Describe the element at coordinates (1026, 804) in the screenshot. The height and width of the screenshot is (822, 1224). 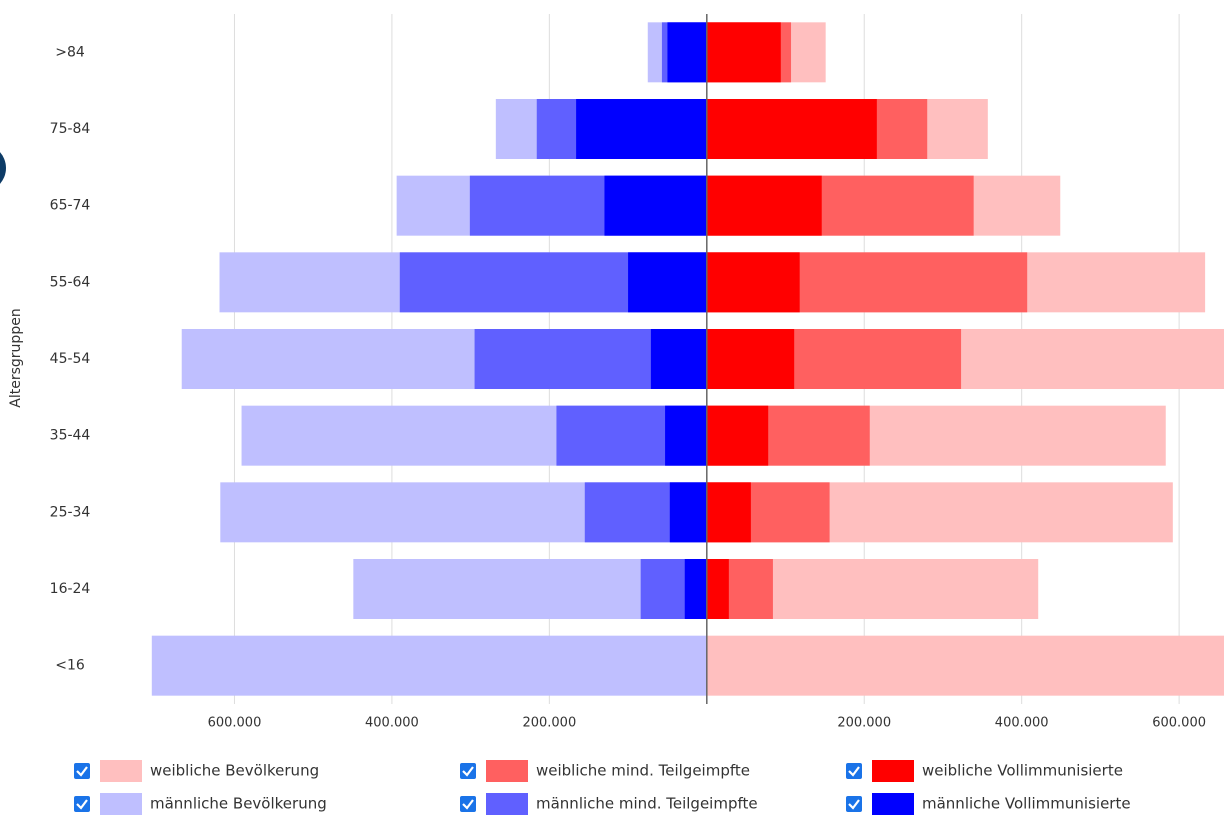
I see `legend-label: männliche Vollimmunisierte` at that location.